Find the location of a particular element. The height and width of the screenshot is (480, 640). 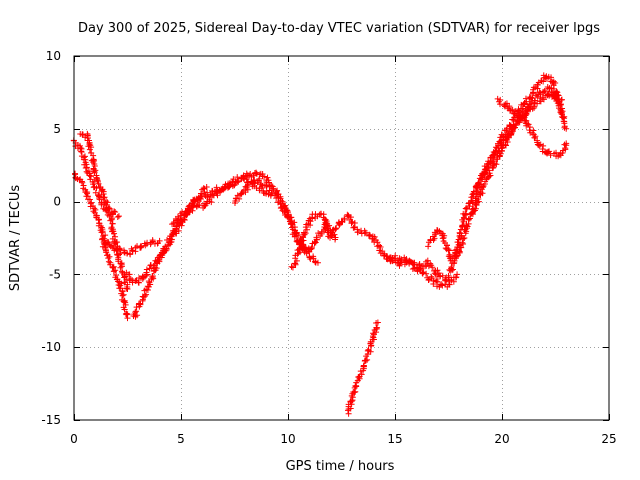

x-tick-label: 5 is located at coordinates (181, 439).